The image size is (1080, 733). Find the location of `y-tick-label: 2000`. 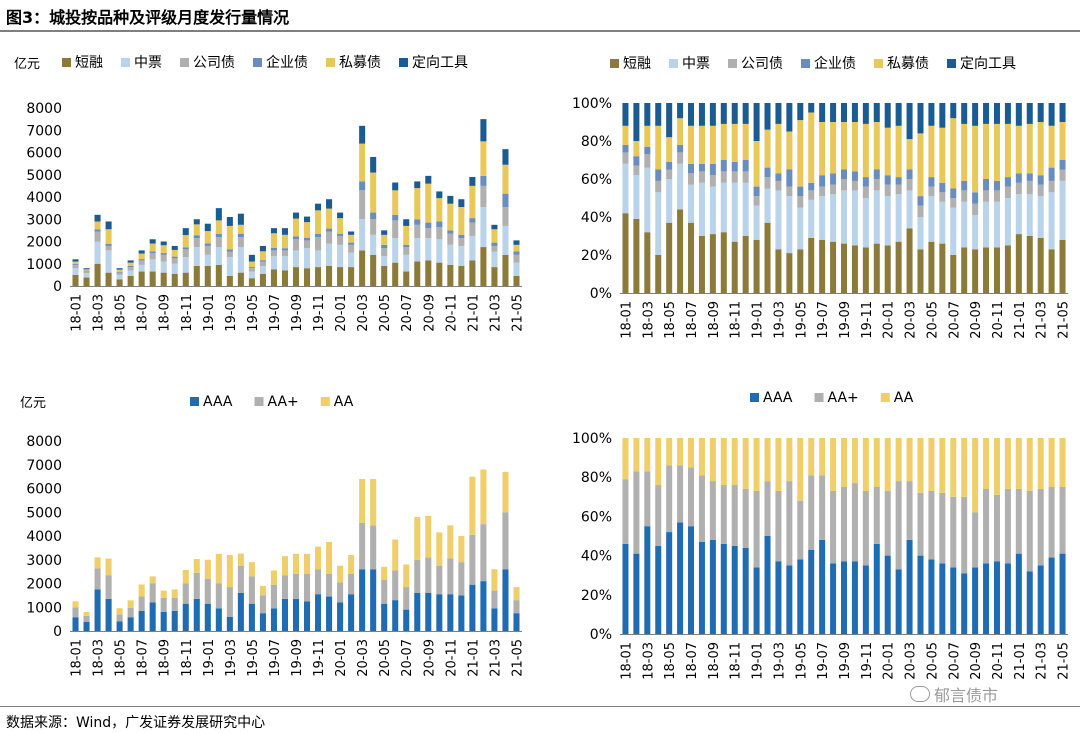

y-tick-label: 2000 is located at coordinates (44, 243).